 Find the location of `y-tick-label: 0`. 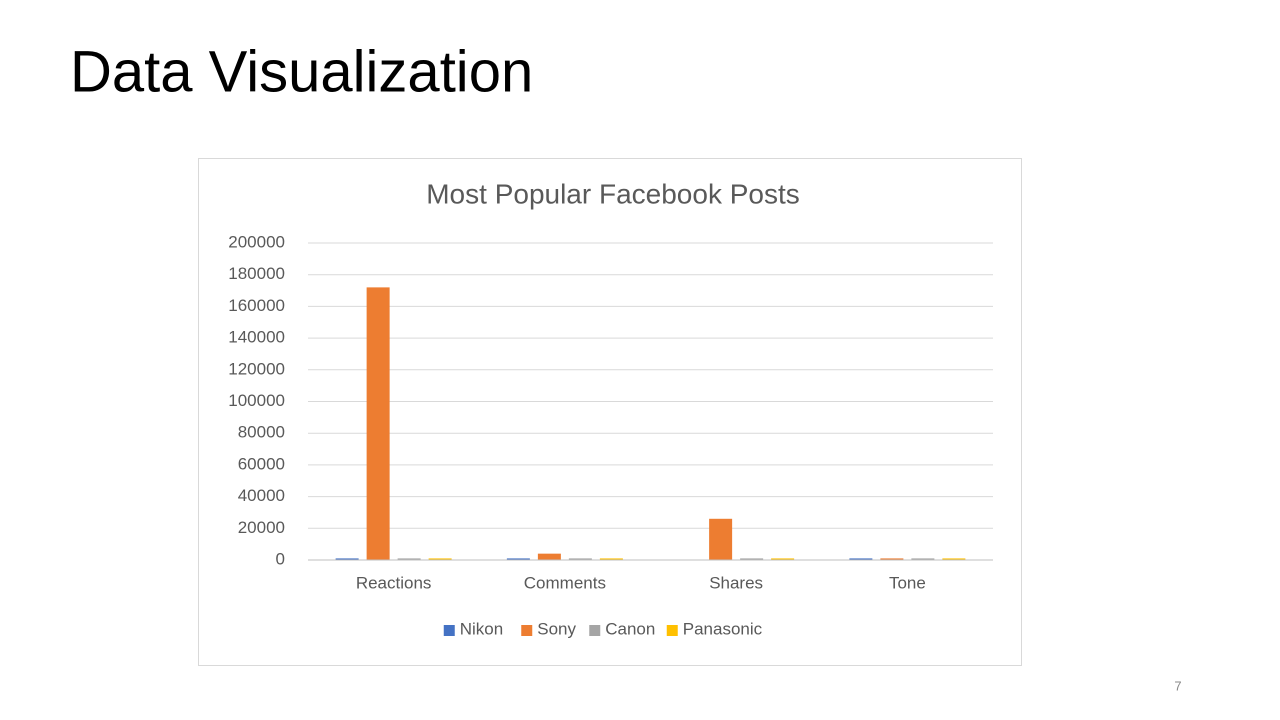

y-tick-label: 0 is located at coordinates (280, 558).